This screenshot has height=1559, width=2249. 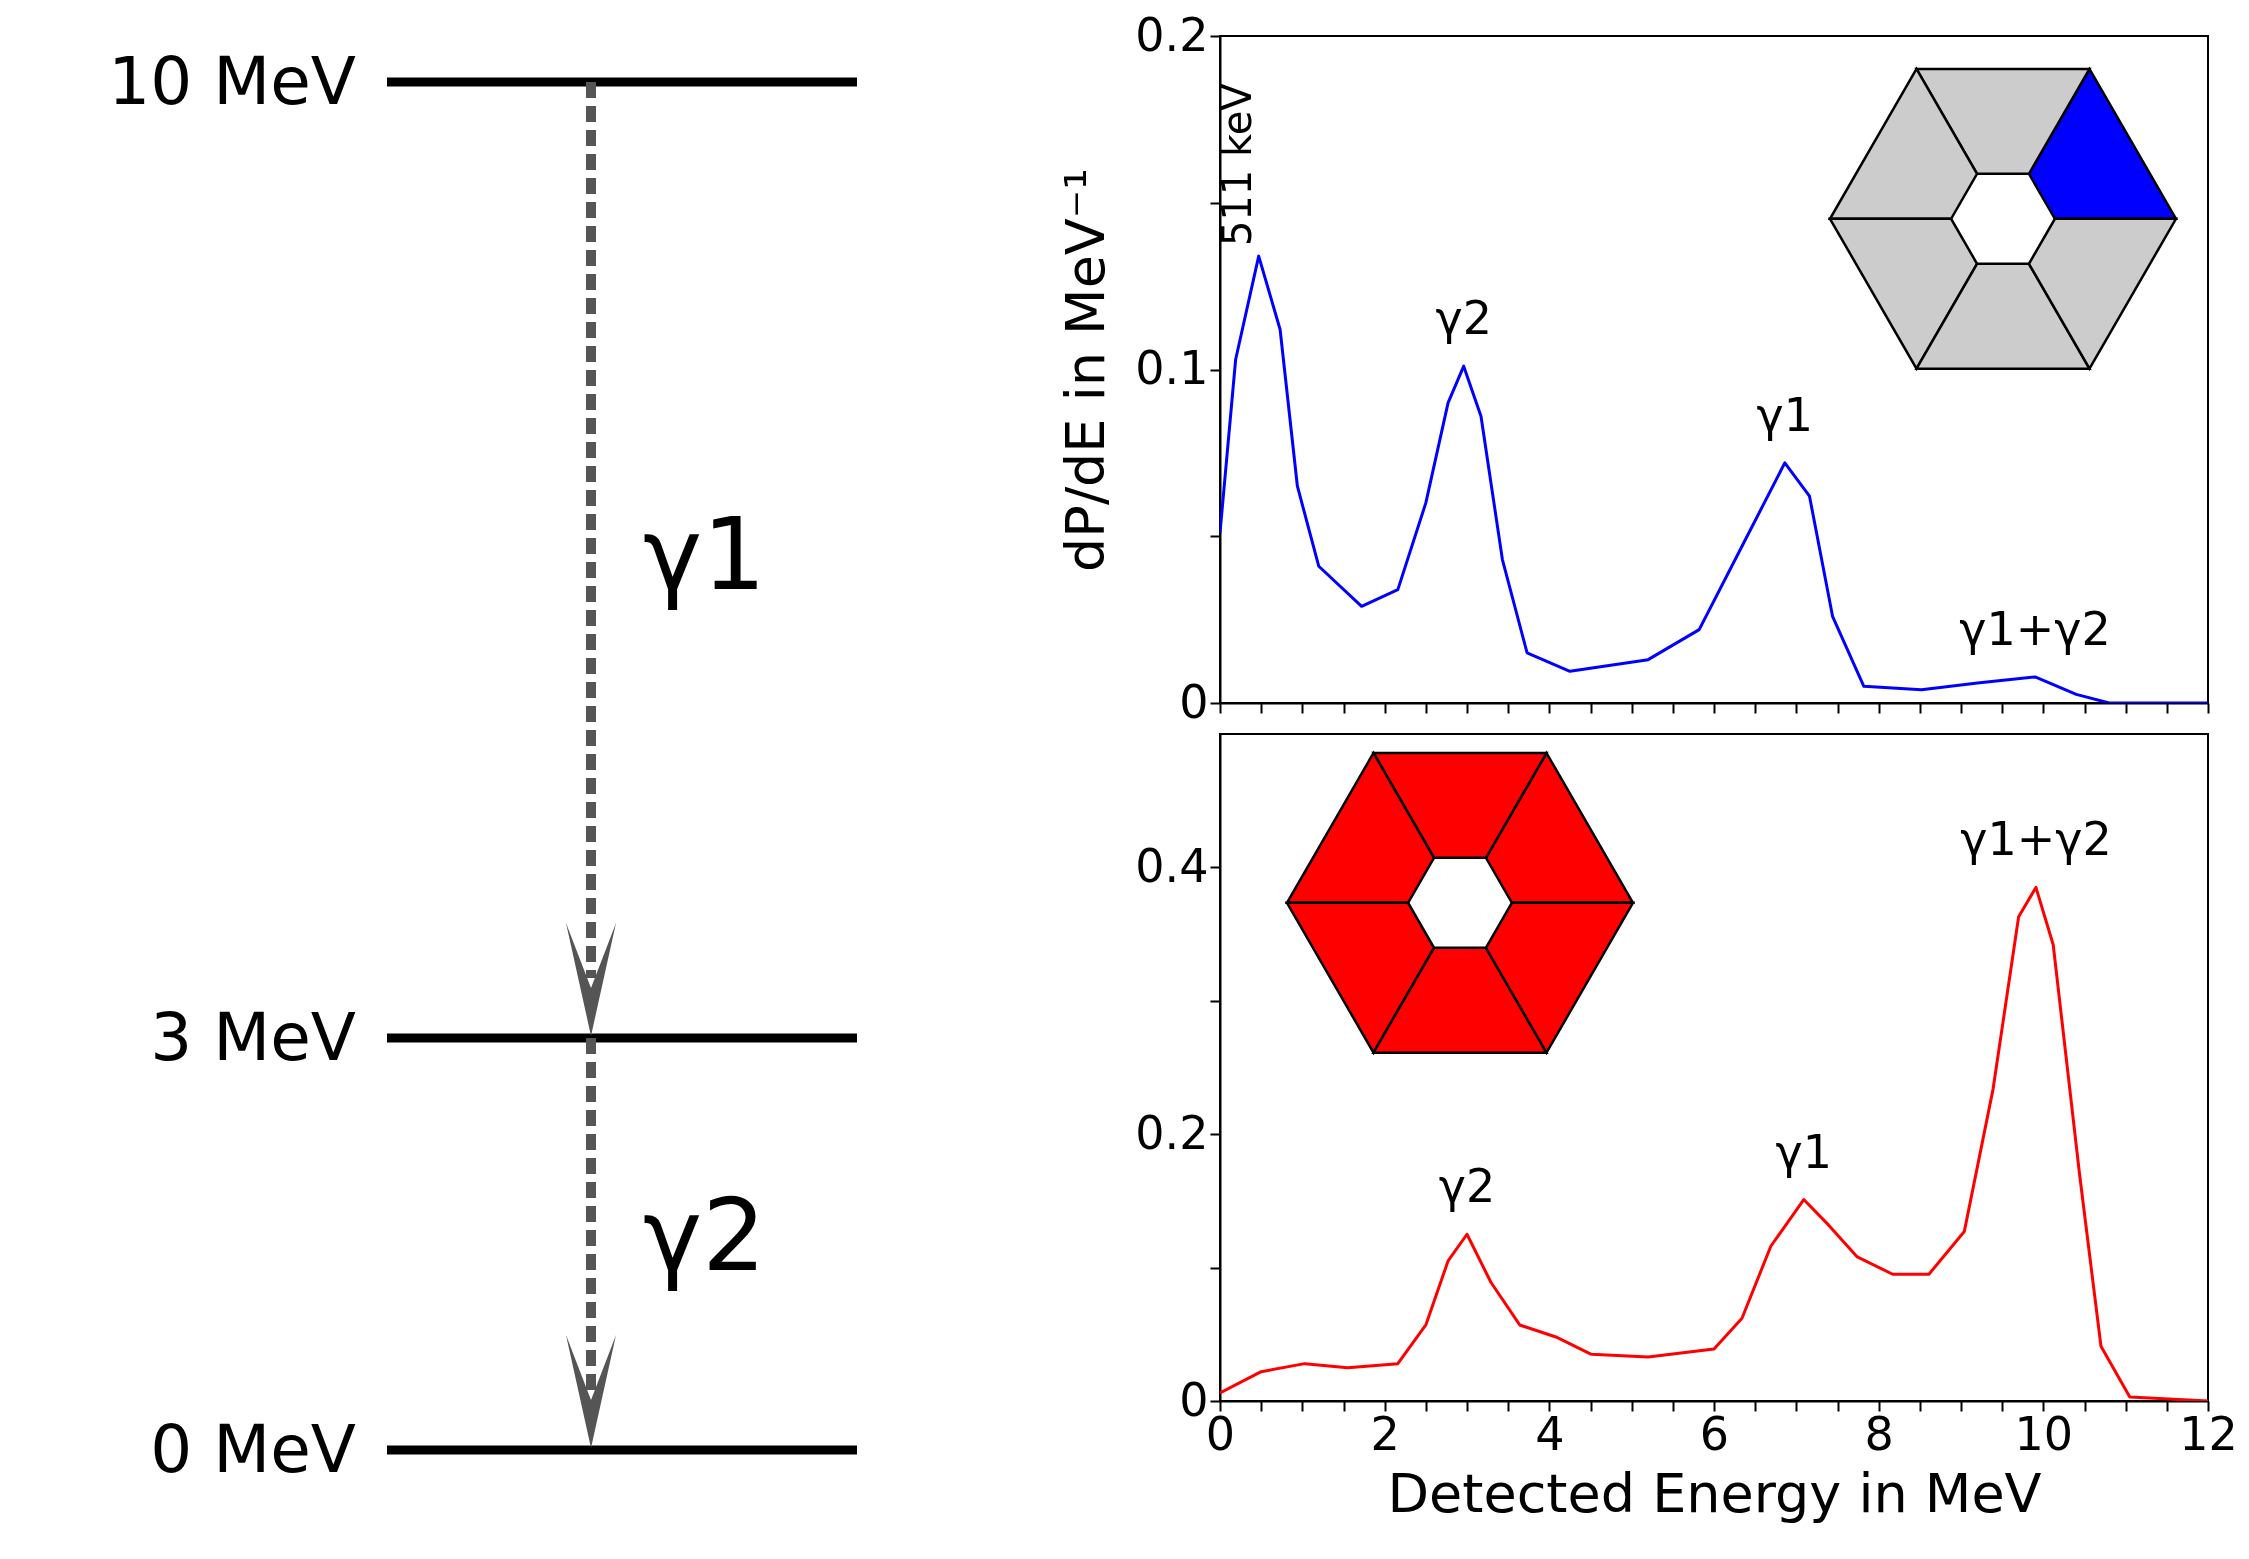 What do you see at coordinates (704, 554) in the screenshot?
I see `text: γ1` at bounding box center [704, 554].